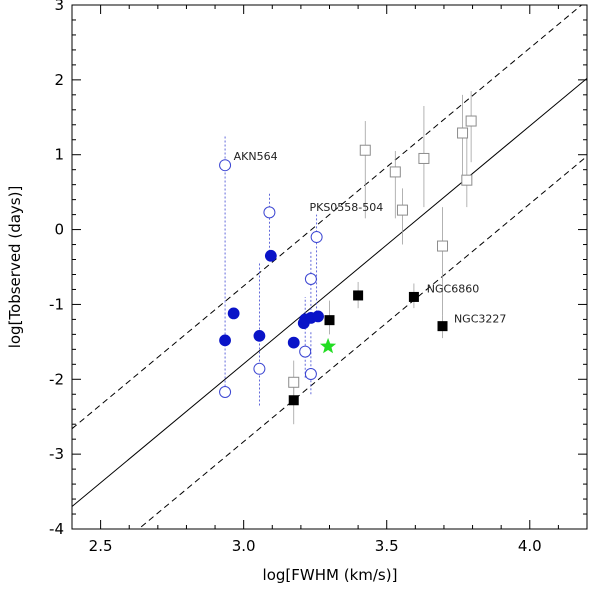 The image size is (600, 591). What do you see at coordinates (56, 529) in the screenshot?
I see `y-tick-label: -4` at bounding box center [56, 529].